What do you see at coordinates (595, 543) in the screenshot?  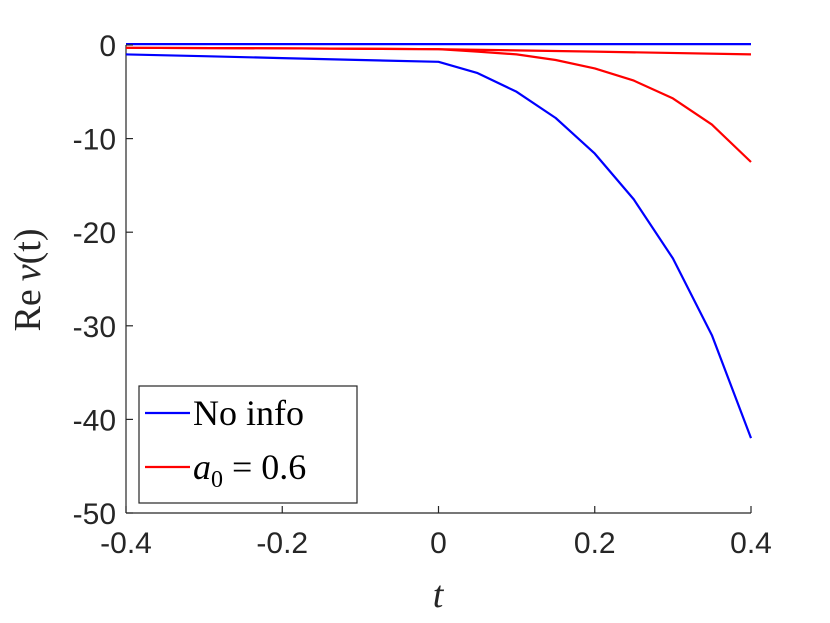 I see `x-tick-label: 0.2` at bounding box center [595, 543].